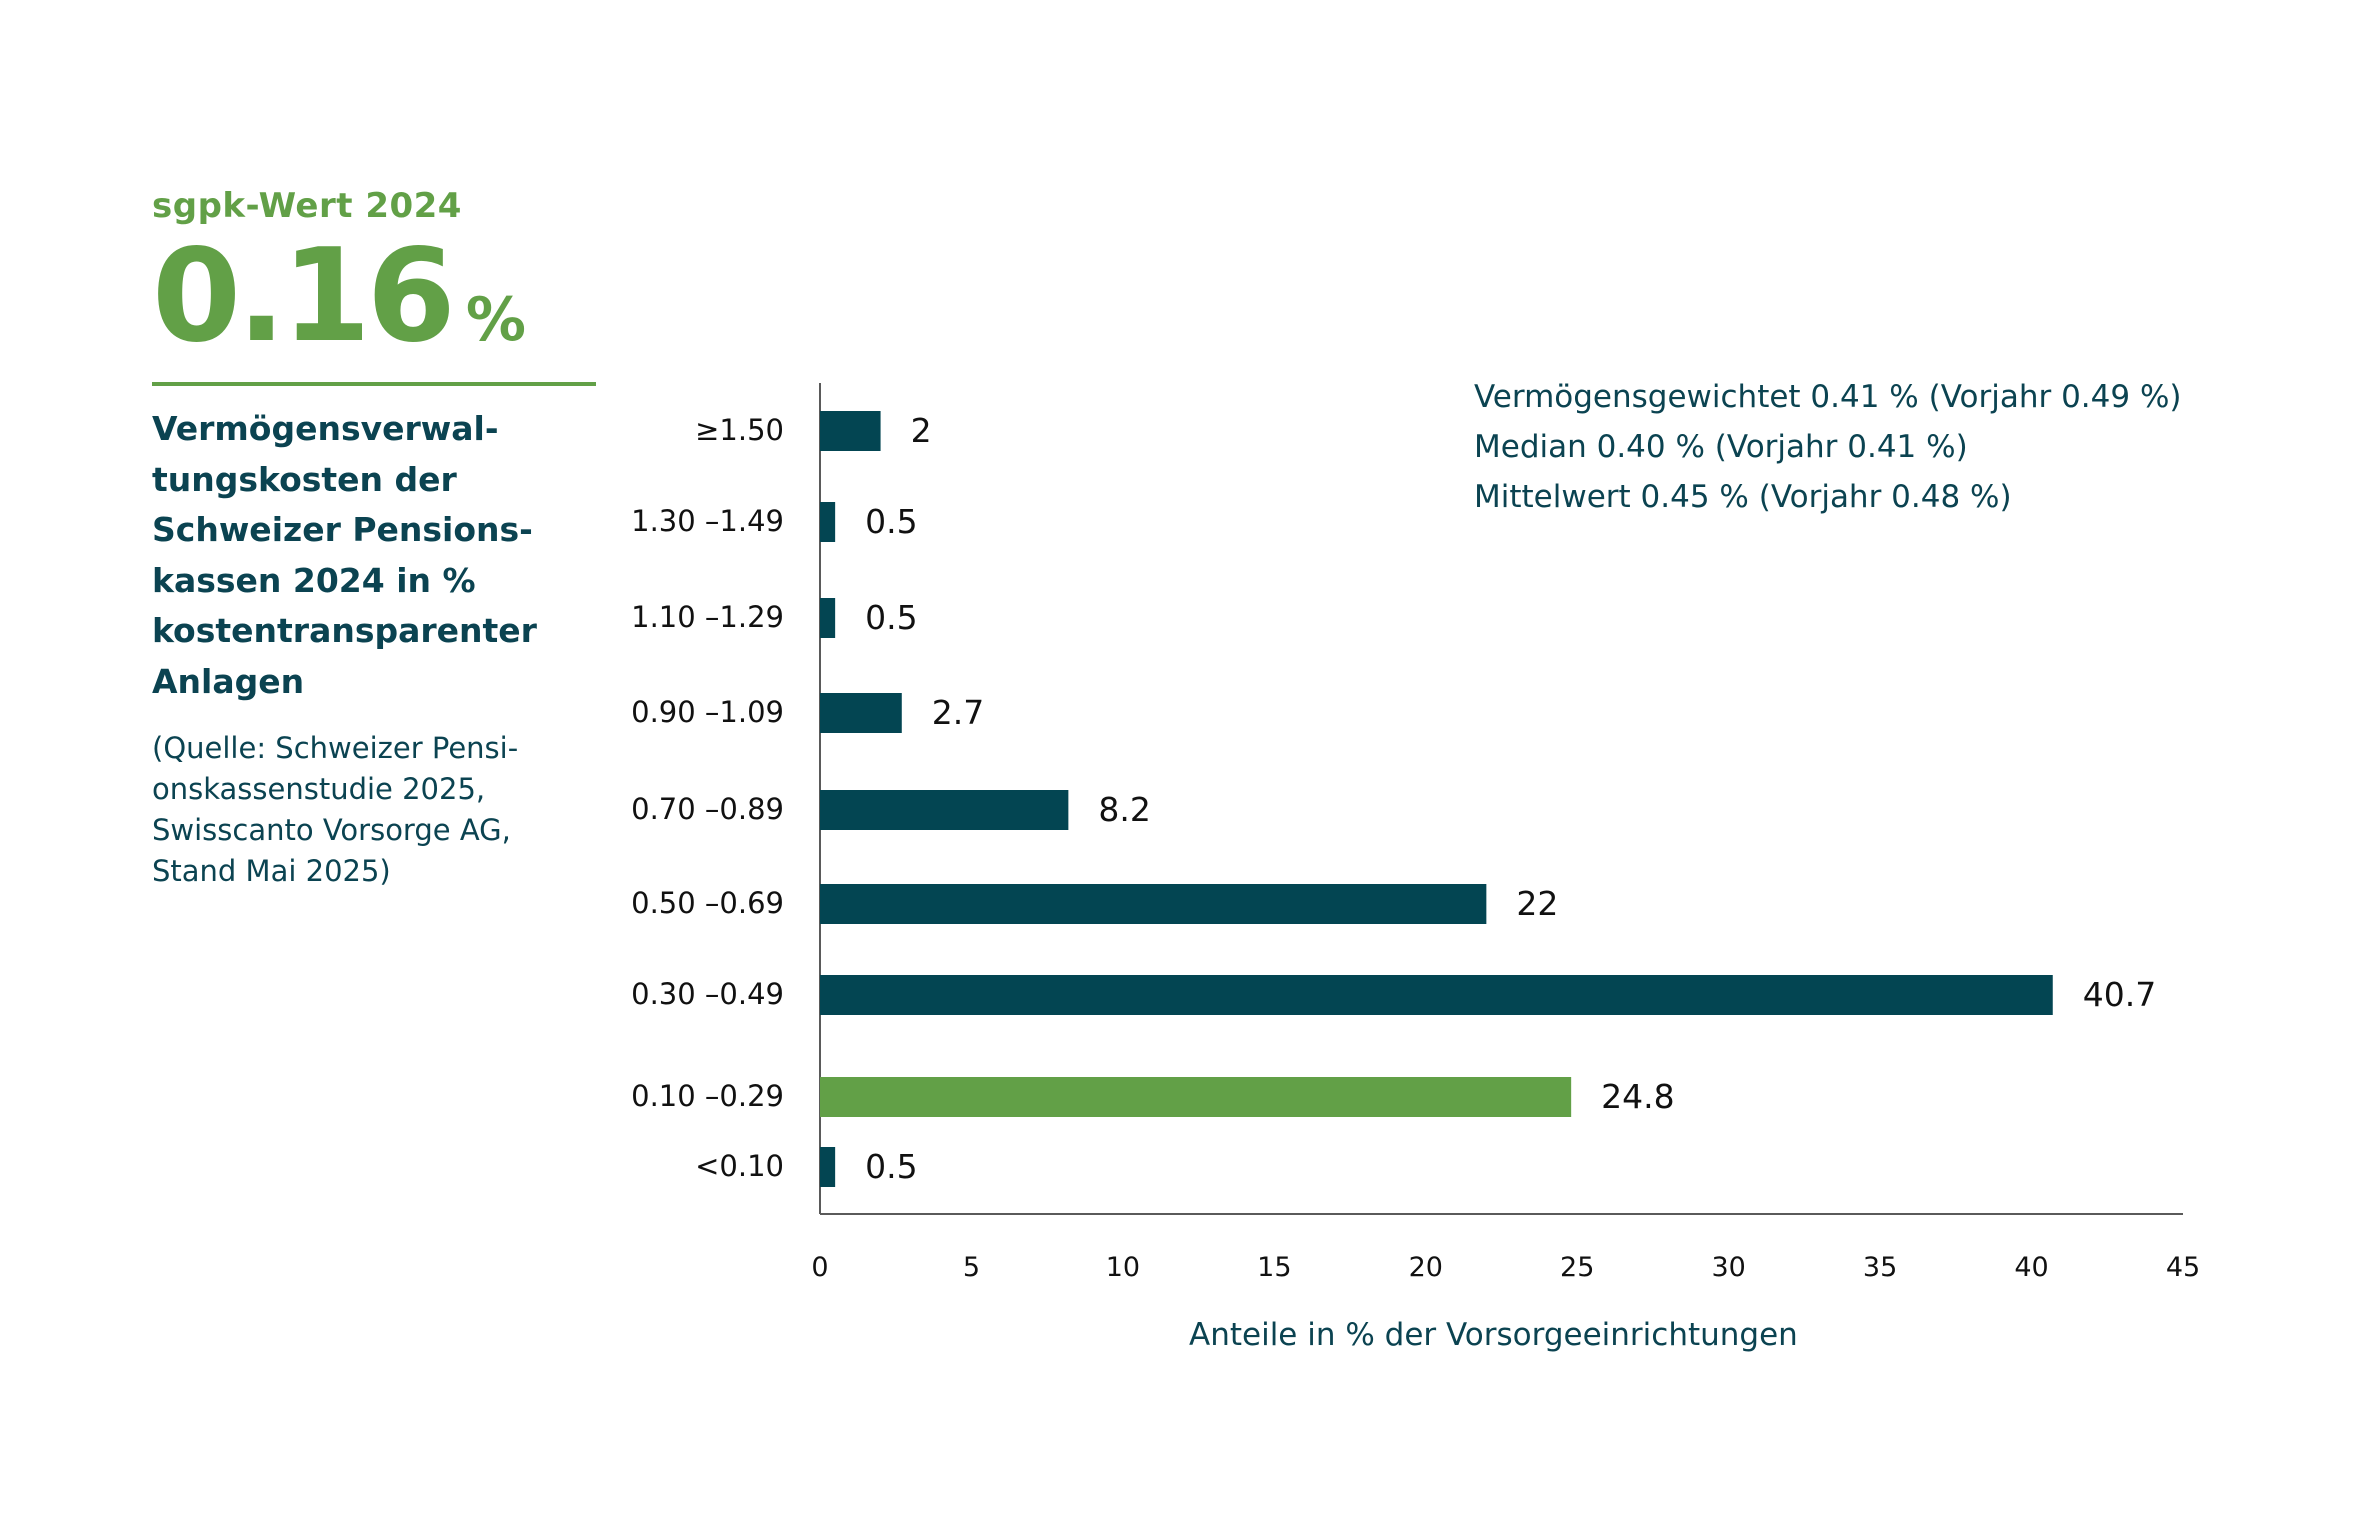  Describe the element at coordinates (374, 384) in the screenshot. I see `kpi-divider` at that location.